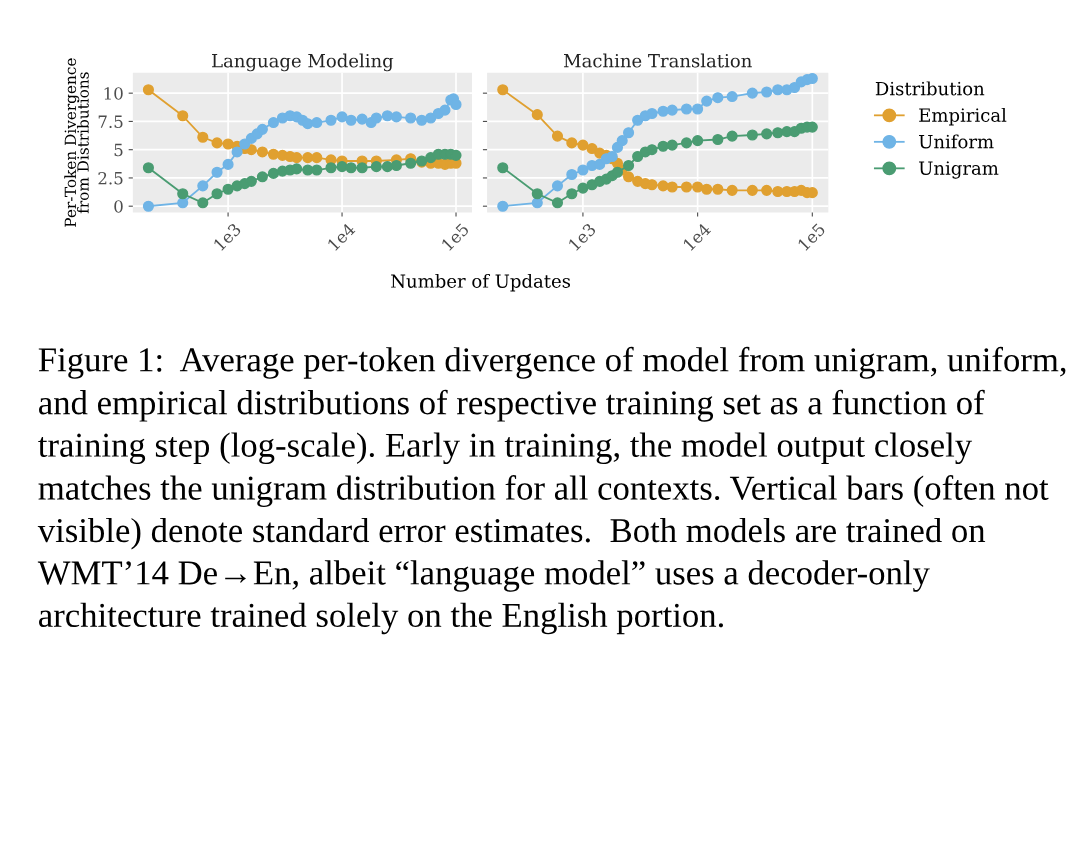 The image size is (1080, 867). What do you see at coordinates (658, 60) in the screenshot?
I see `chart-title: Machine Translation` at bounding box center [658, 60].